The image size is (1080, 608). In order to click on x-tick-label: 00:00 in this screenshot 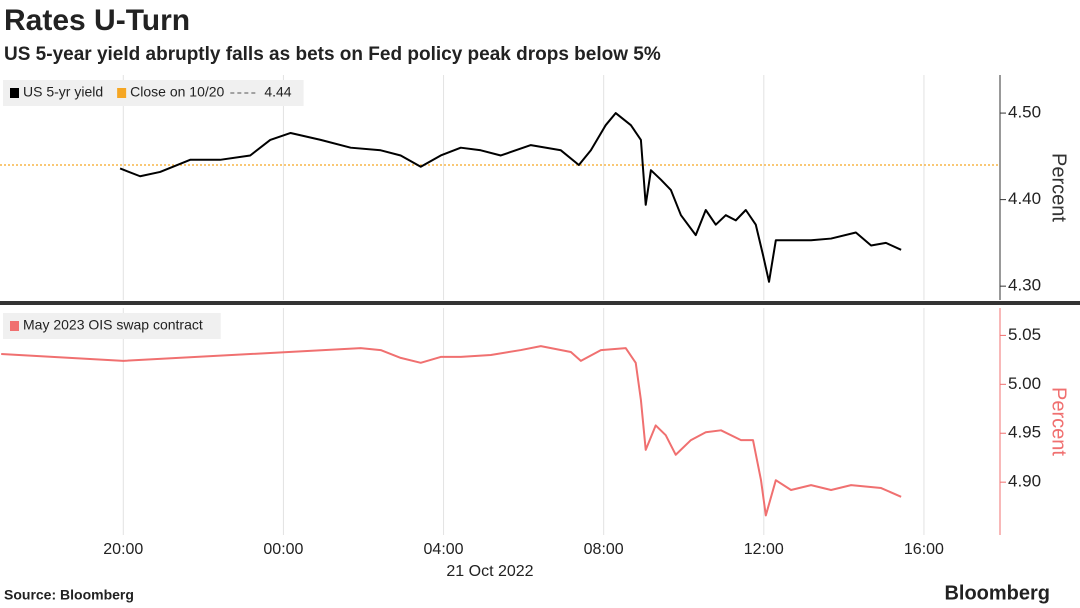, I will do `click(283, 549)`.